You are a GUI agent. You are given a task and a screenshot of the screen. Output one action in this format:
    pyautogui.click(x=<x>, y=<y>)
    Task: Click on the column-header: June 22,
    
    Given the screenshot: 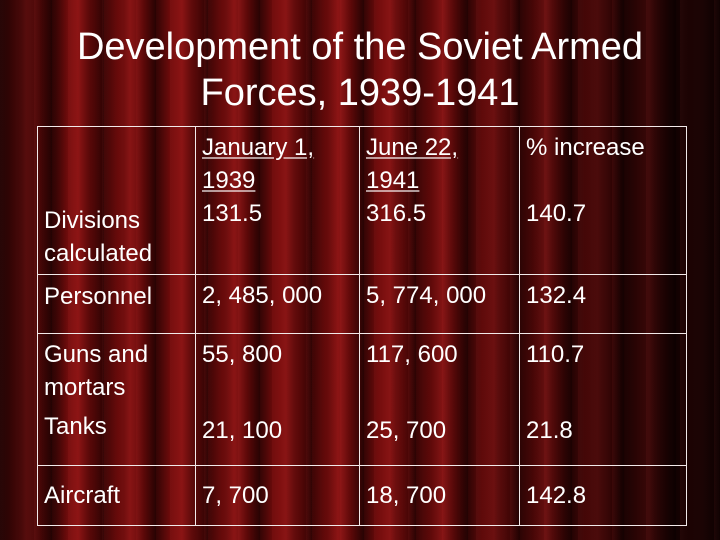 What is the action you would take?
    pyautogui.click(x=412, y=147)
    